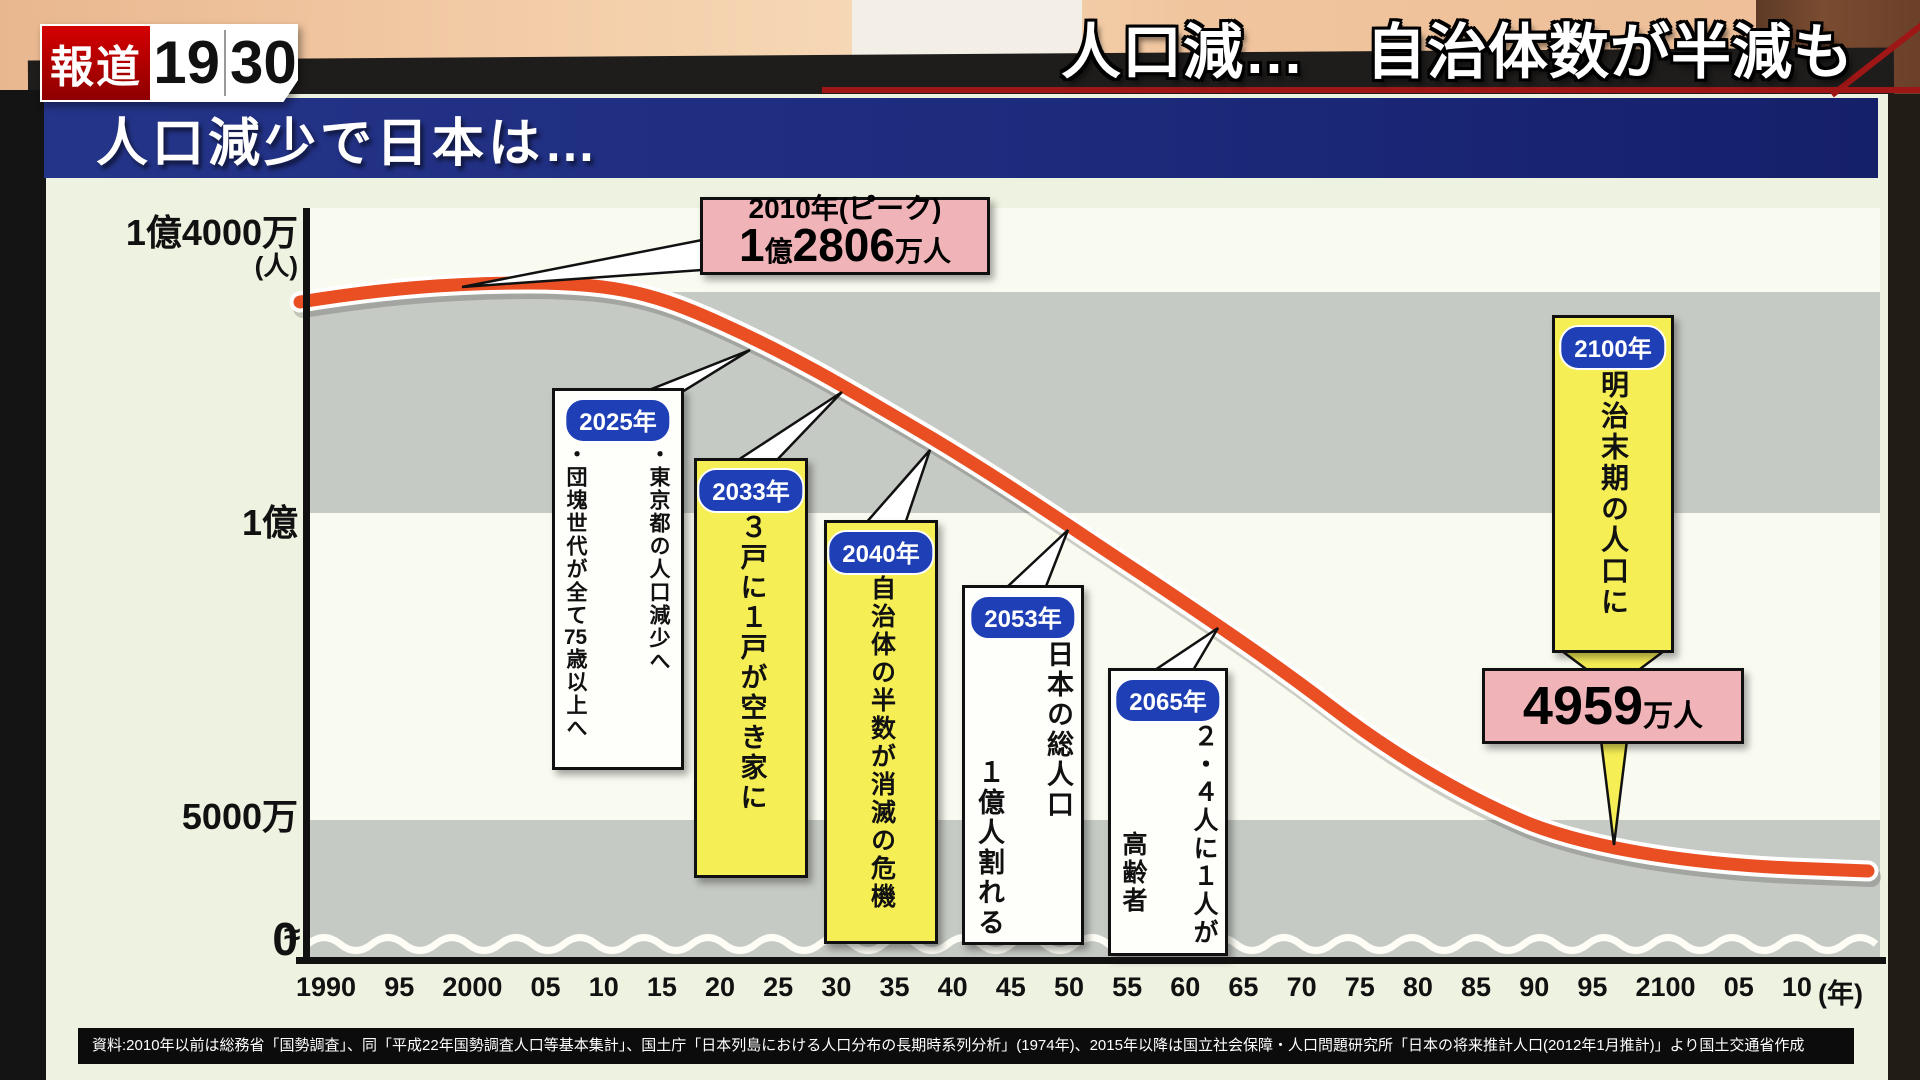 The height and width of the screenshot is (1080, 1920). What do you see at coordinates (306, 585) in the screenshot?
I see `y-axis-line` at bounding box center [306, 585].